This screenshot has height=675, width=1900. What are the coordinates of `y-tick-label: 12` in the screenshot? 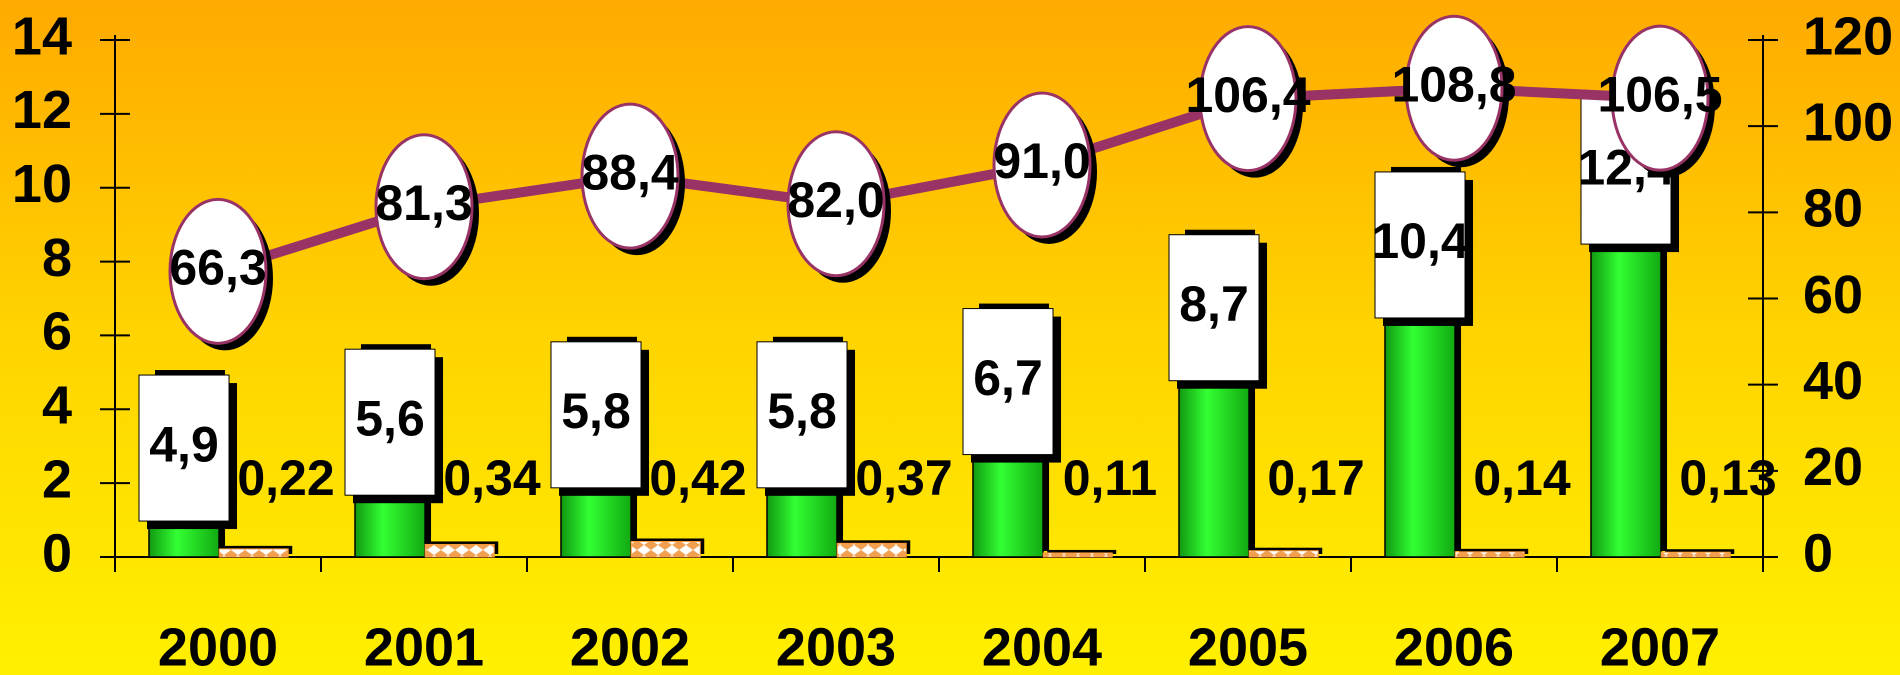 It's located at (42, 110).